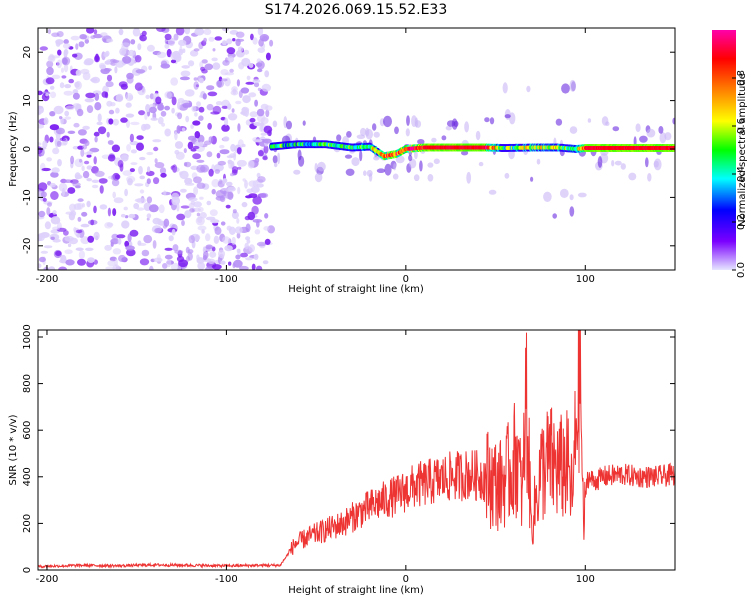 Image resolution: width=750 pixels, height=600 pixels. Describe the element at coordinates (741, 78) in the screenshot. I see `colorbar-tick-label: 0.8` at that location.